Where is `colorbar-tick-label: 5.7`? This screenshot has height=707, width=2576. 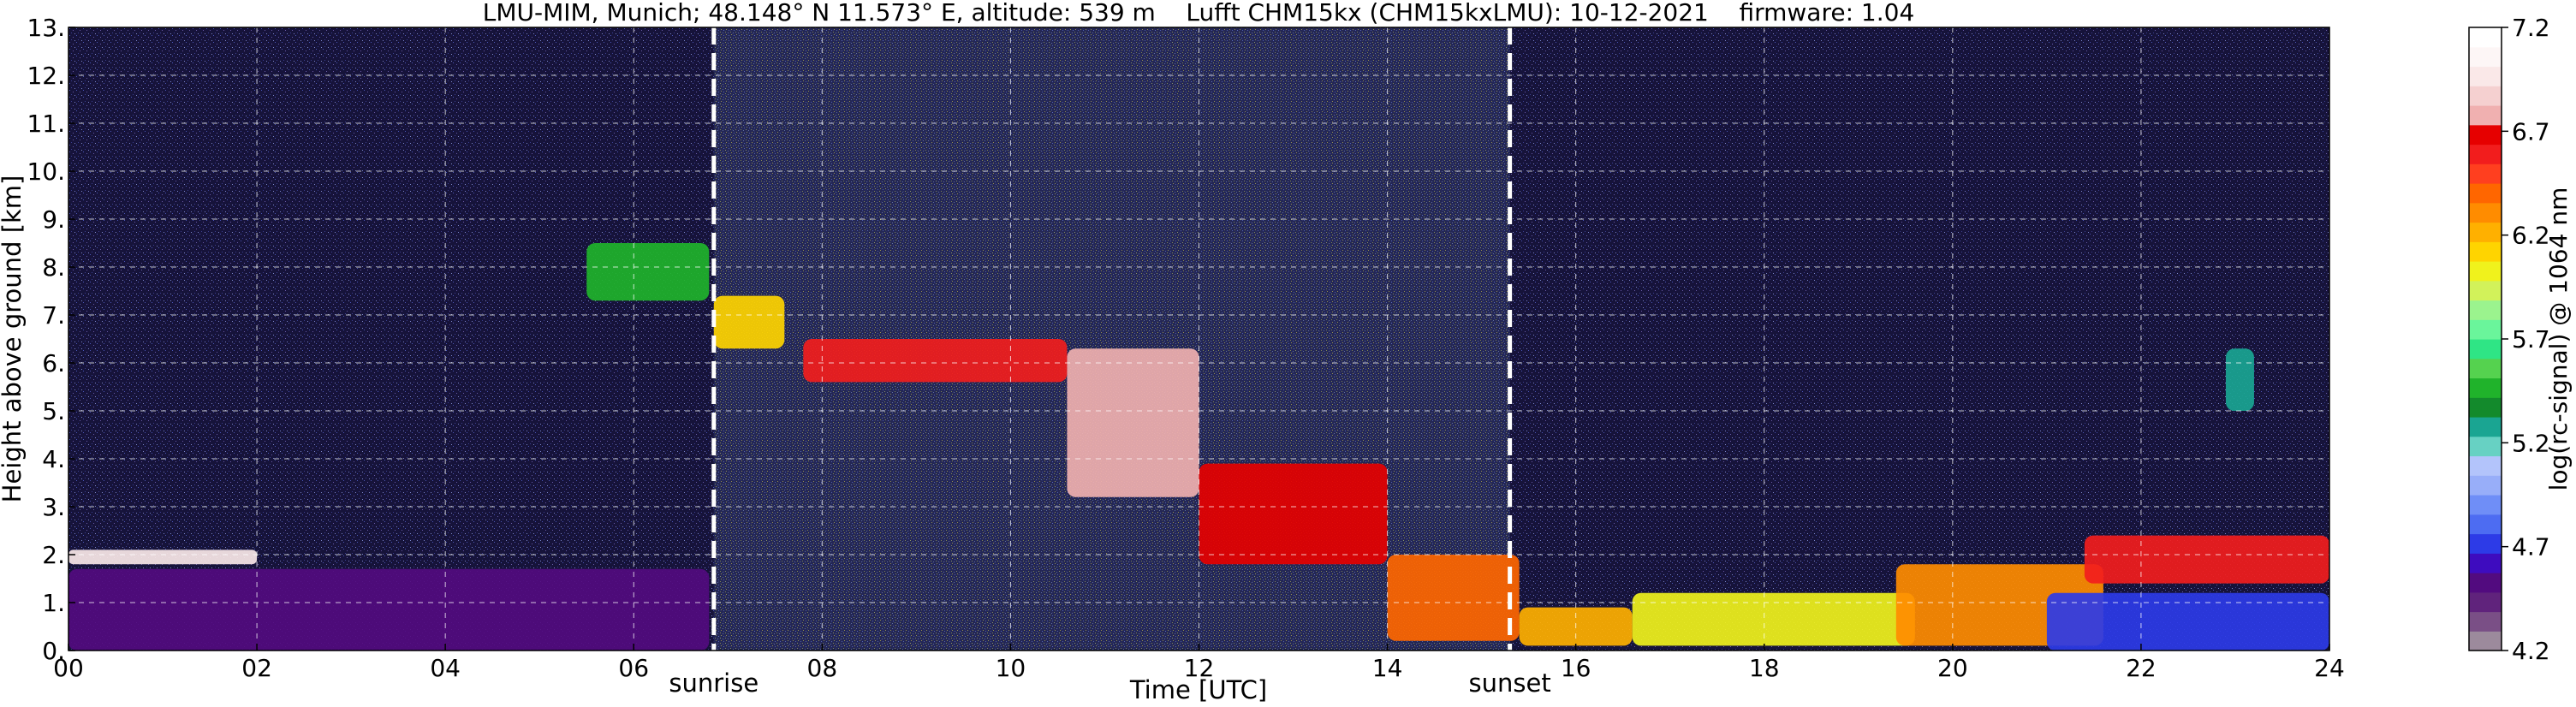 colorbar-tick-label: 5.7 is located at coordinates (2531, 339).